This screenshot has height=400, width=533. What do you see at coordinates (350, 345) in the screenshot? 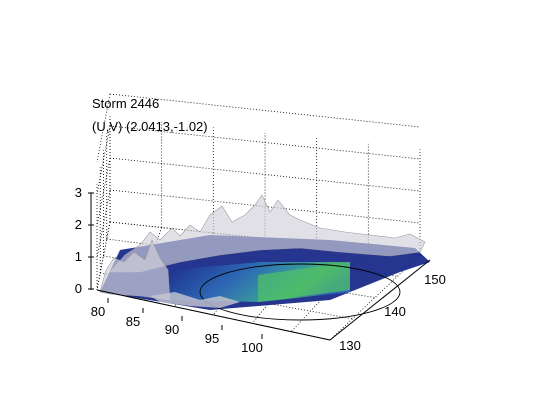
I see `y-tick-label: 130` at bounding box center [350, 345].